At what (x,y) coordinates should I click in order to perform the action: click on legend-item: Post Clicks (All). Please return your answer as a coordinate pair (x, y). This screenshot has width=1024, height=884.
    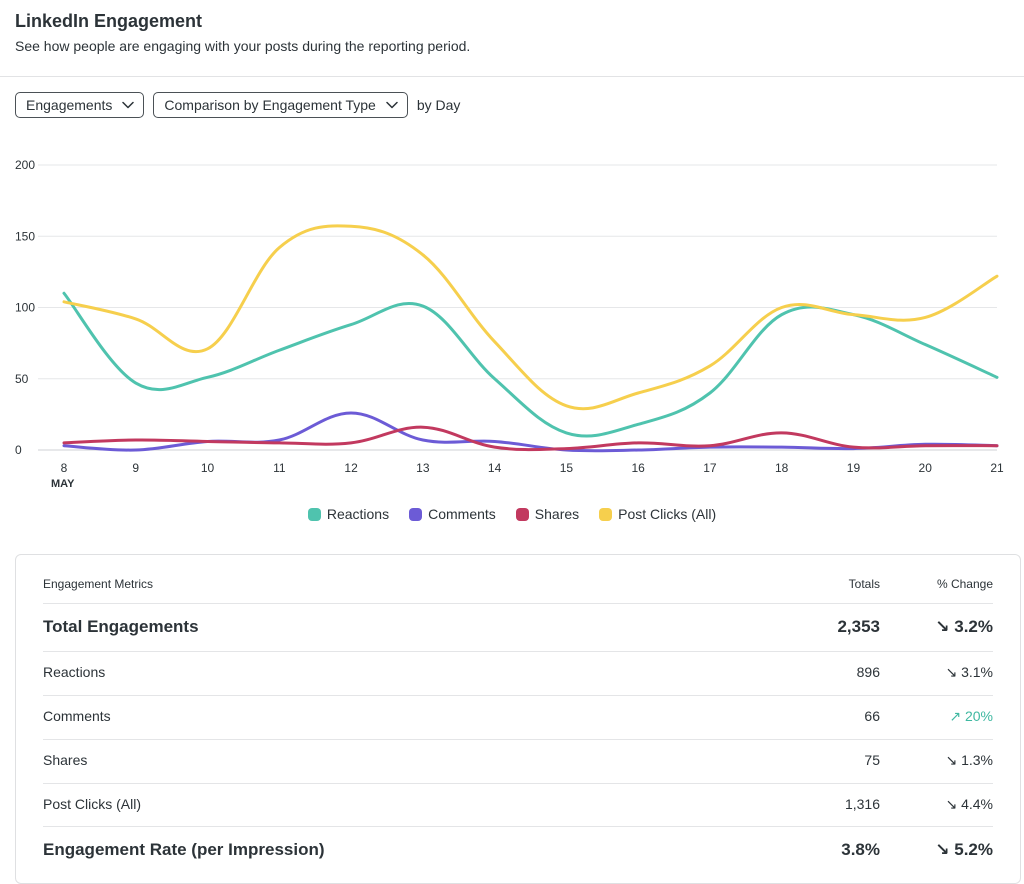
    Looking at the image, I should click on (657, 514).